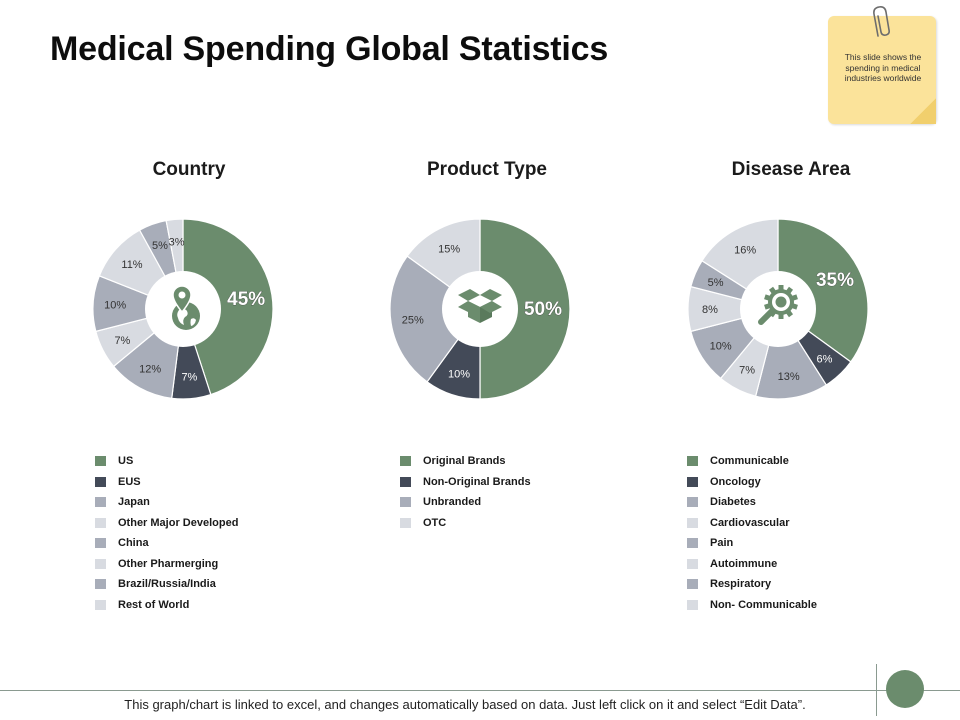 The image size is (960, 720). I want to click on slice-label-pain: 10%, so click(721, 346).